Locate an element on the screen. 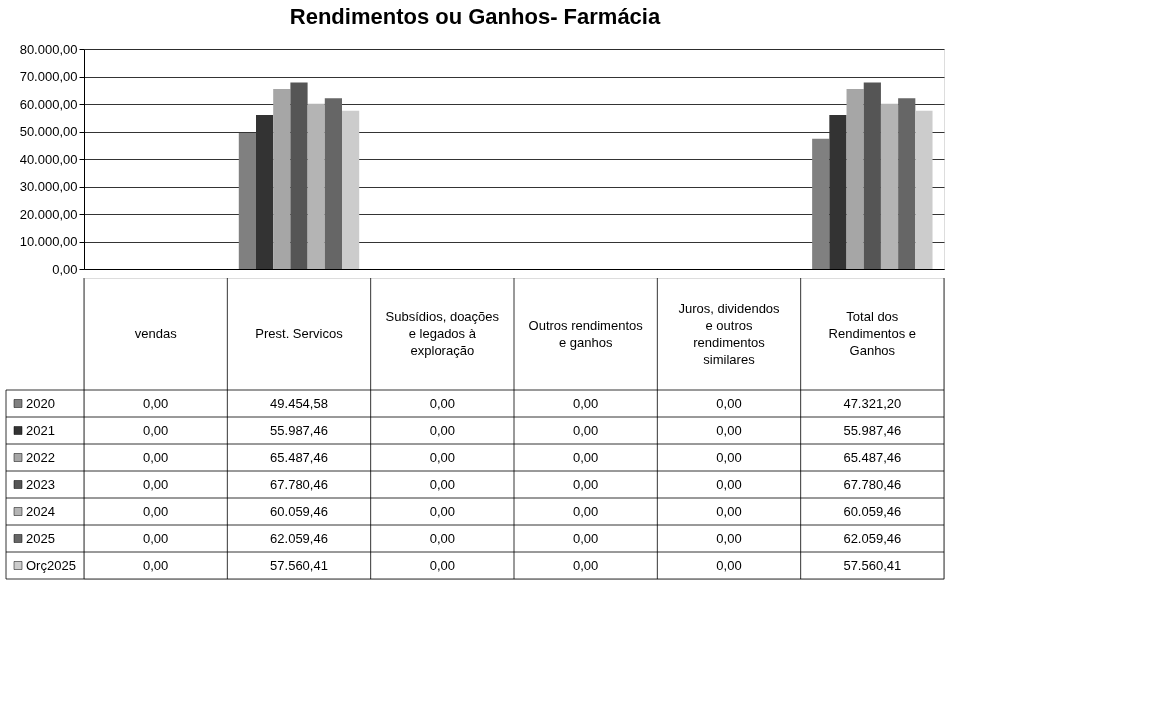  y-tick-label: 80.000,00 is located at coordinates (48, 49).